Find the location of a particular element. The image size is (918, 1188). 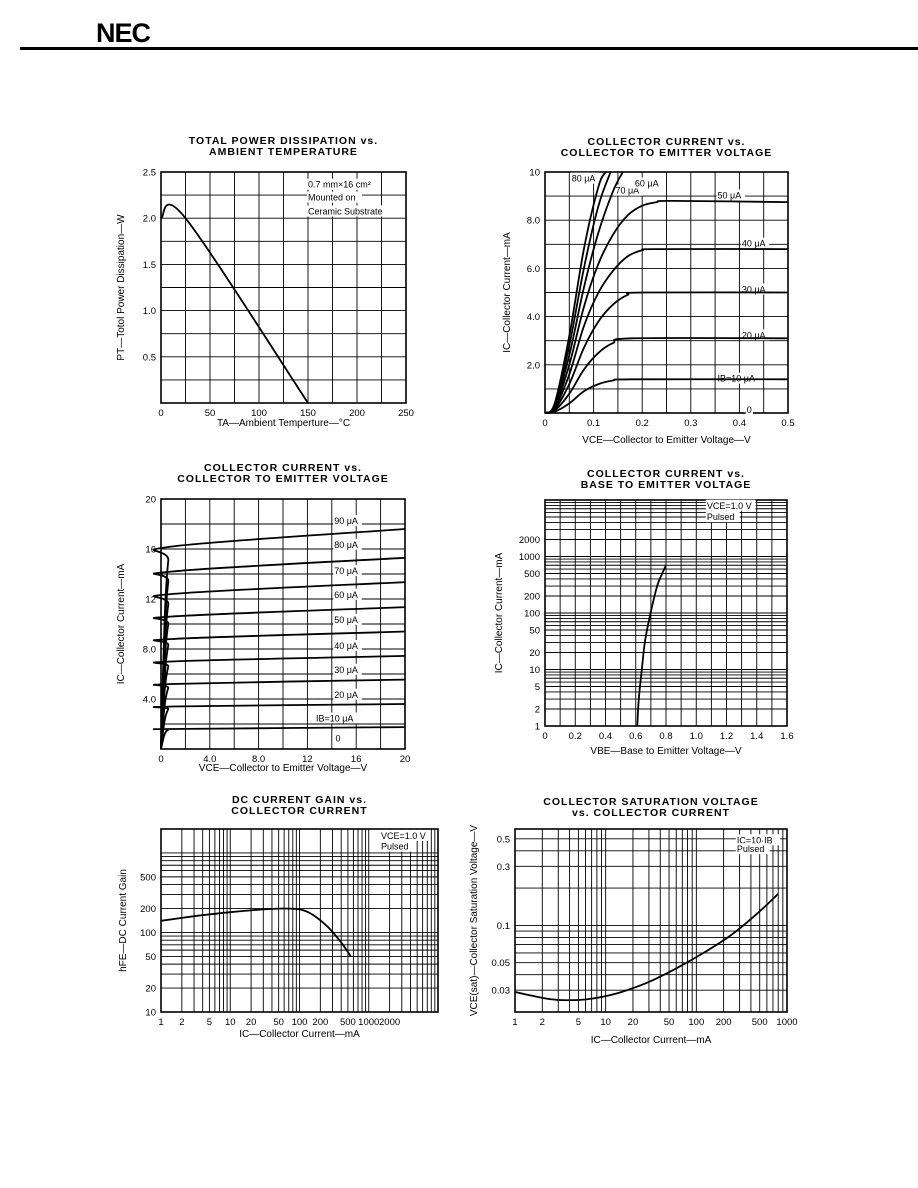

annotation-label: 50 μA is located at coordinates (346, 620).